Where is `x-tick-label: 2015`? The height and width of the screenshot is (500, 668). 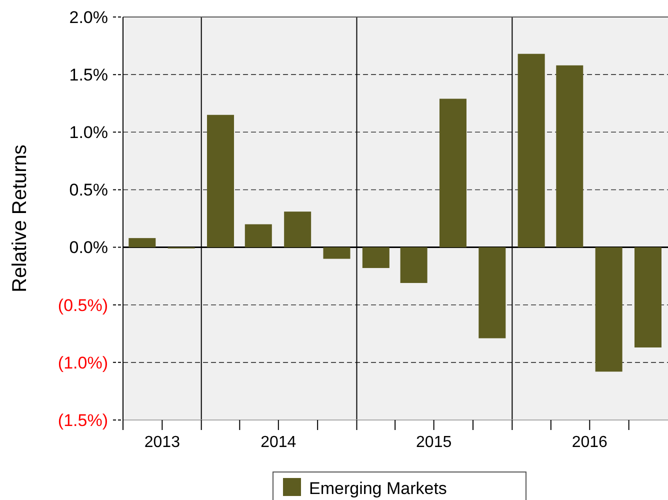 x-tick-label: 2015 is located at coordinates (434, 442).